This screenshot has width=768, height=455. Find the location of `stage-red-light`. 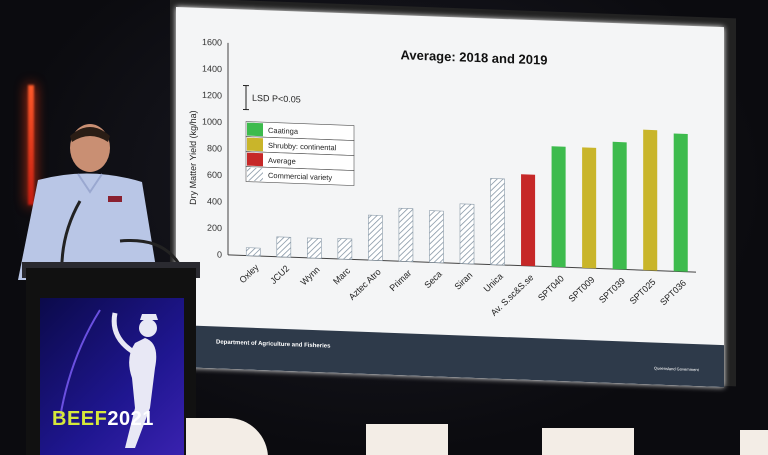

stage-red-light is located at coordinates (31, 145).